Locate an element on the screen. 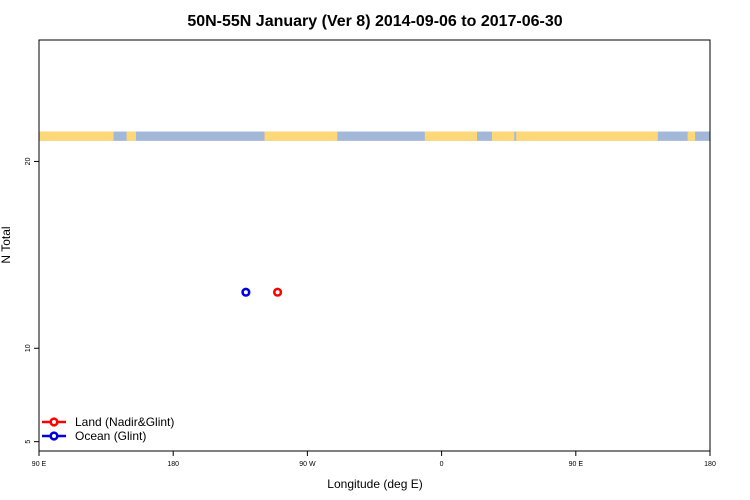 The height and width of the screenshot is (500, 750). x-tick-label: 90 W is located at coordinates (307, 464).